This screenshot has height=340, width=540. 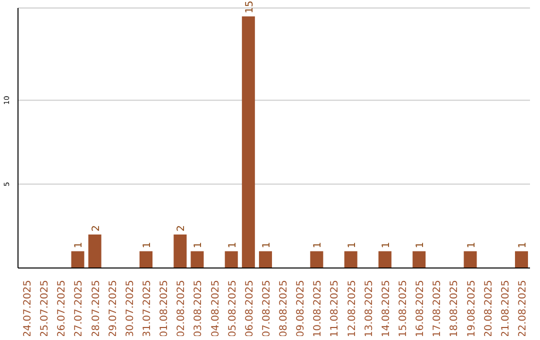 I want to click on data-label: 15, so click(x=250, y=7).